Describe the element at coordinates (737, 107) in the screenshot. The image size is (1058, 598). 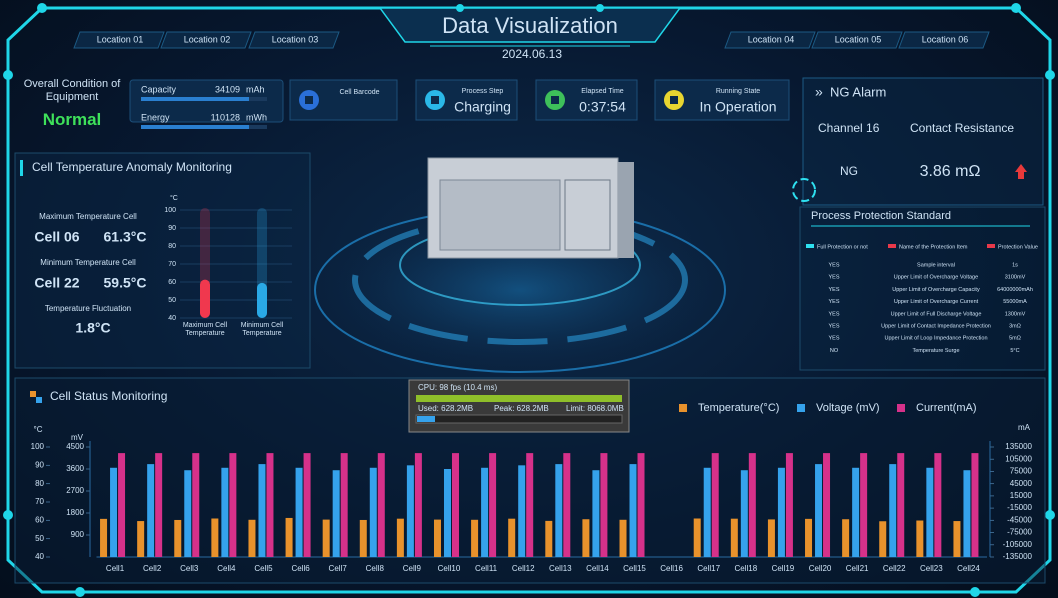
I see `status-value: In Operation` at that location.